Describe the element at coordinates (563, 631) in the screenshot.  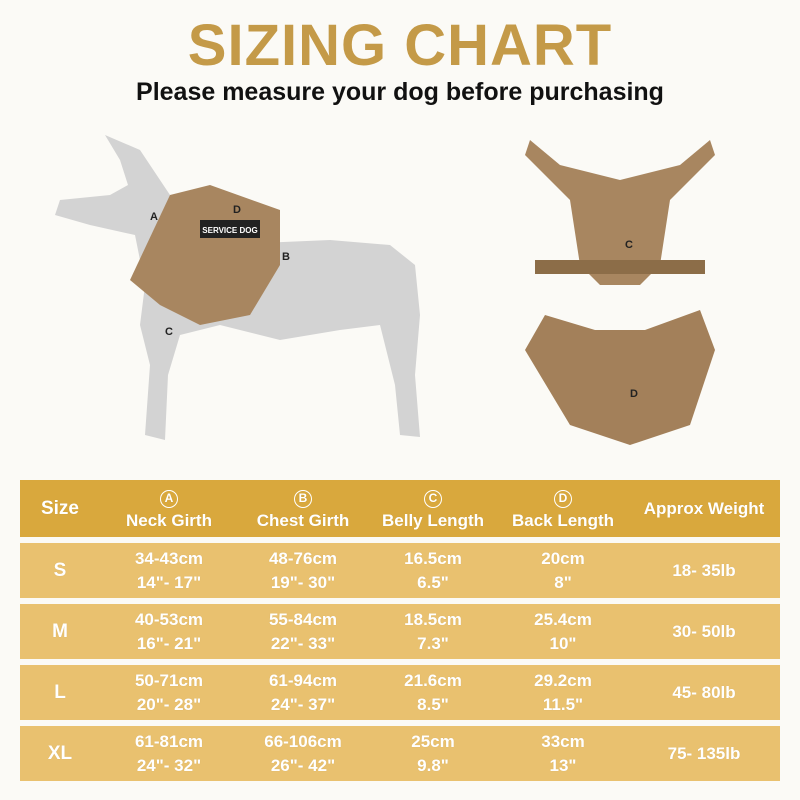
I see `cell-back: 25.4cm 10"` at that location.